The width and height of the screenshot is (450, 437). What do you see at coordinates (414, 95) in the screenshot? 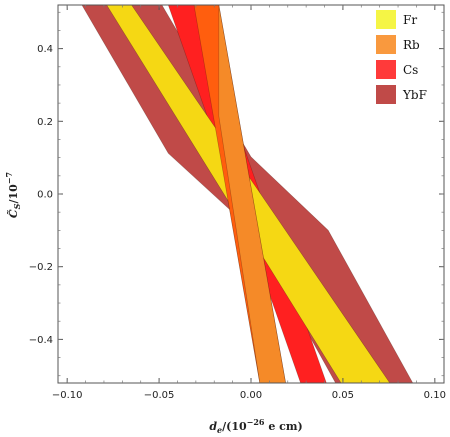
I see `legend-label-ybf: YbF` at bounding box center [414, 95].